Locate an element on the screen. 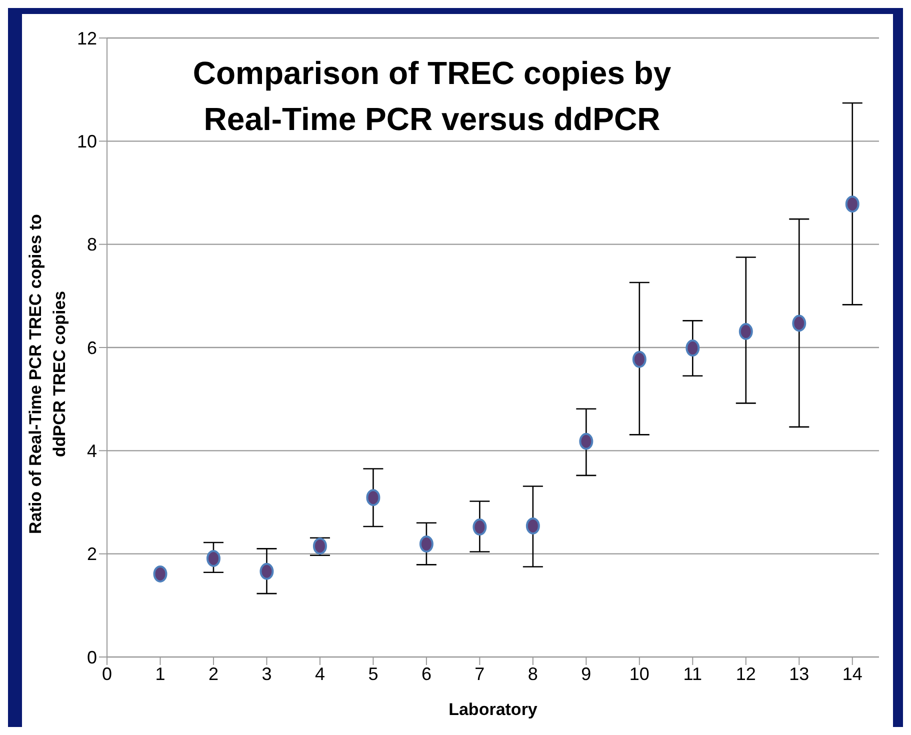 This screenshot has height=735, width=911. x-tick-label: 6 is located at coordinates (426, 674).